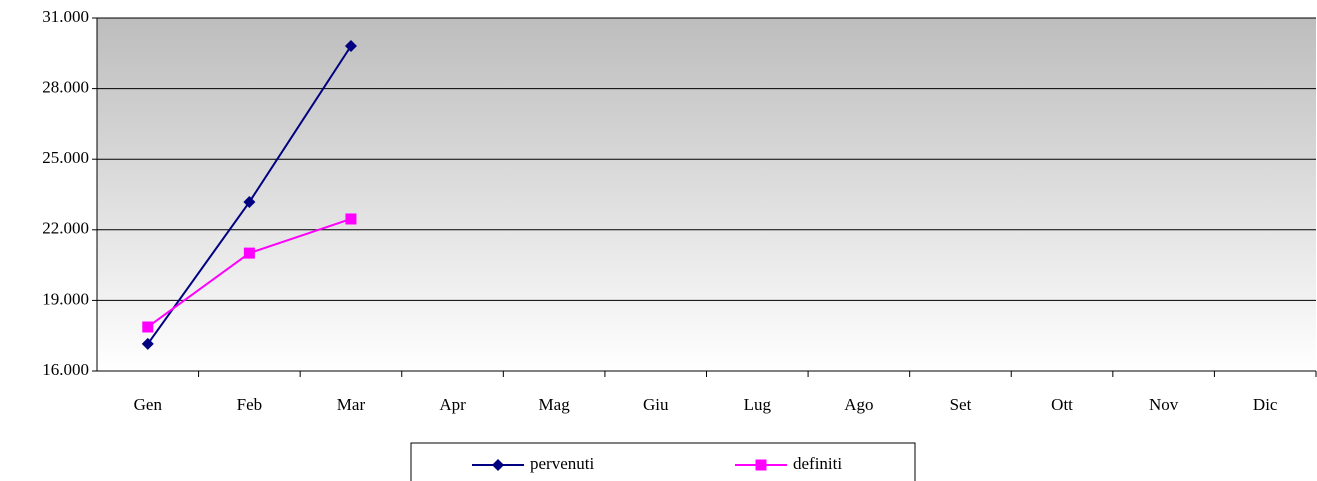 The image size is (1317, 481). I want to click on y-tick-label: 28.000, so click(65, 87).